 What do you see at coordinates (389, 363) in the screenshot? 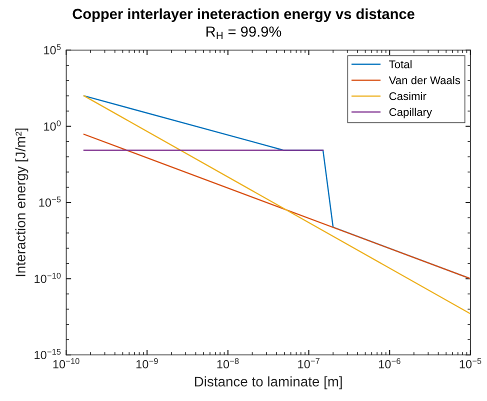
I see `x-tick-label: 10$^{−6}$` at bounding box center [389, 363].